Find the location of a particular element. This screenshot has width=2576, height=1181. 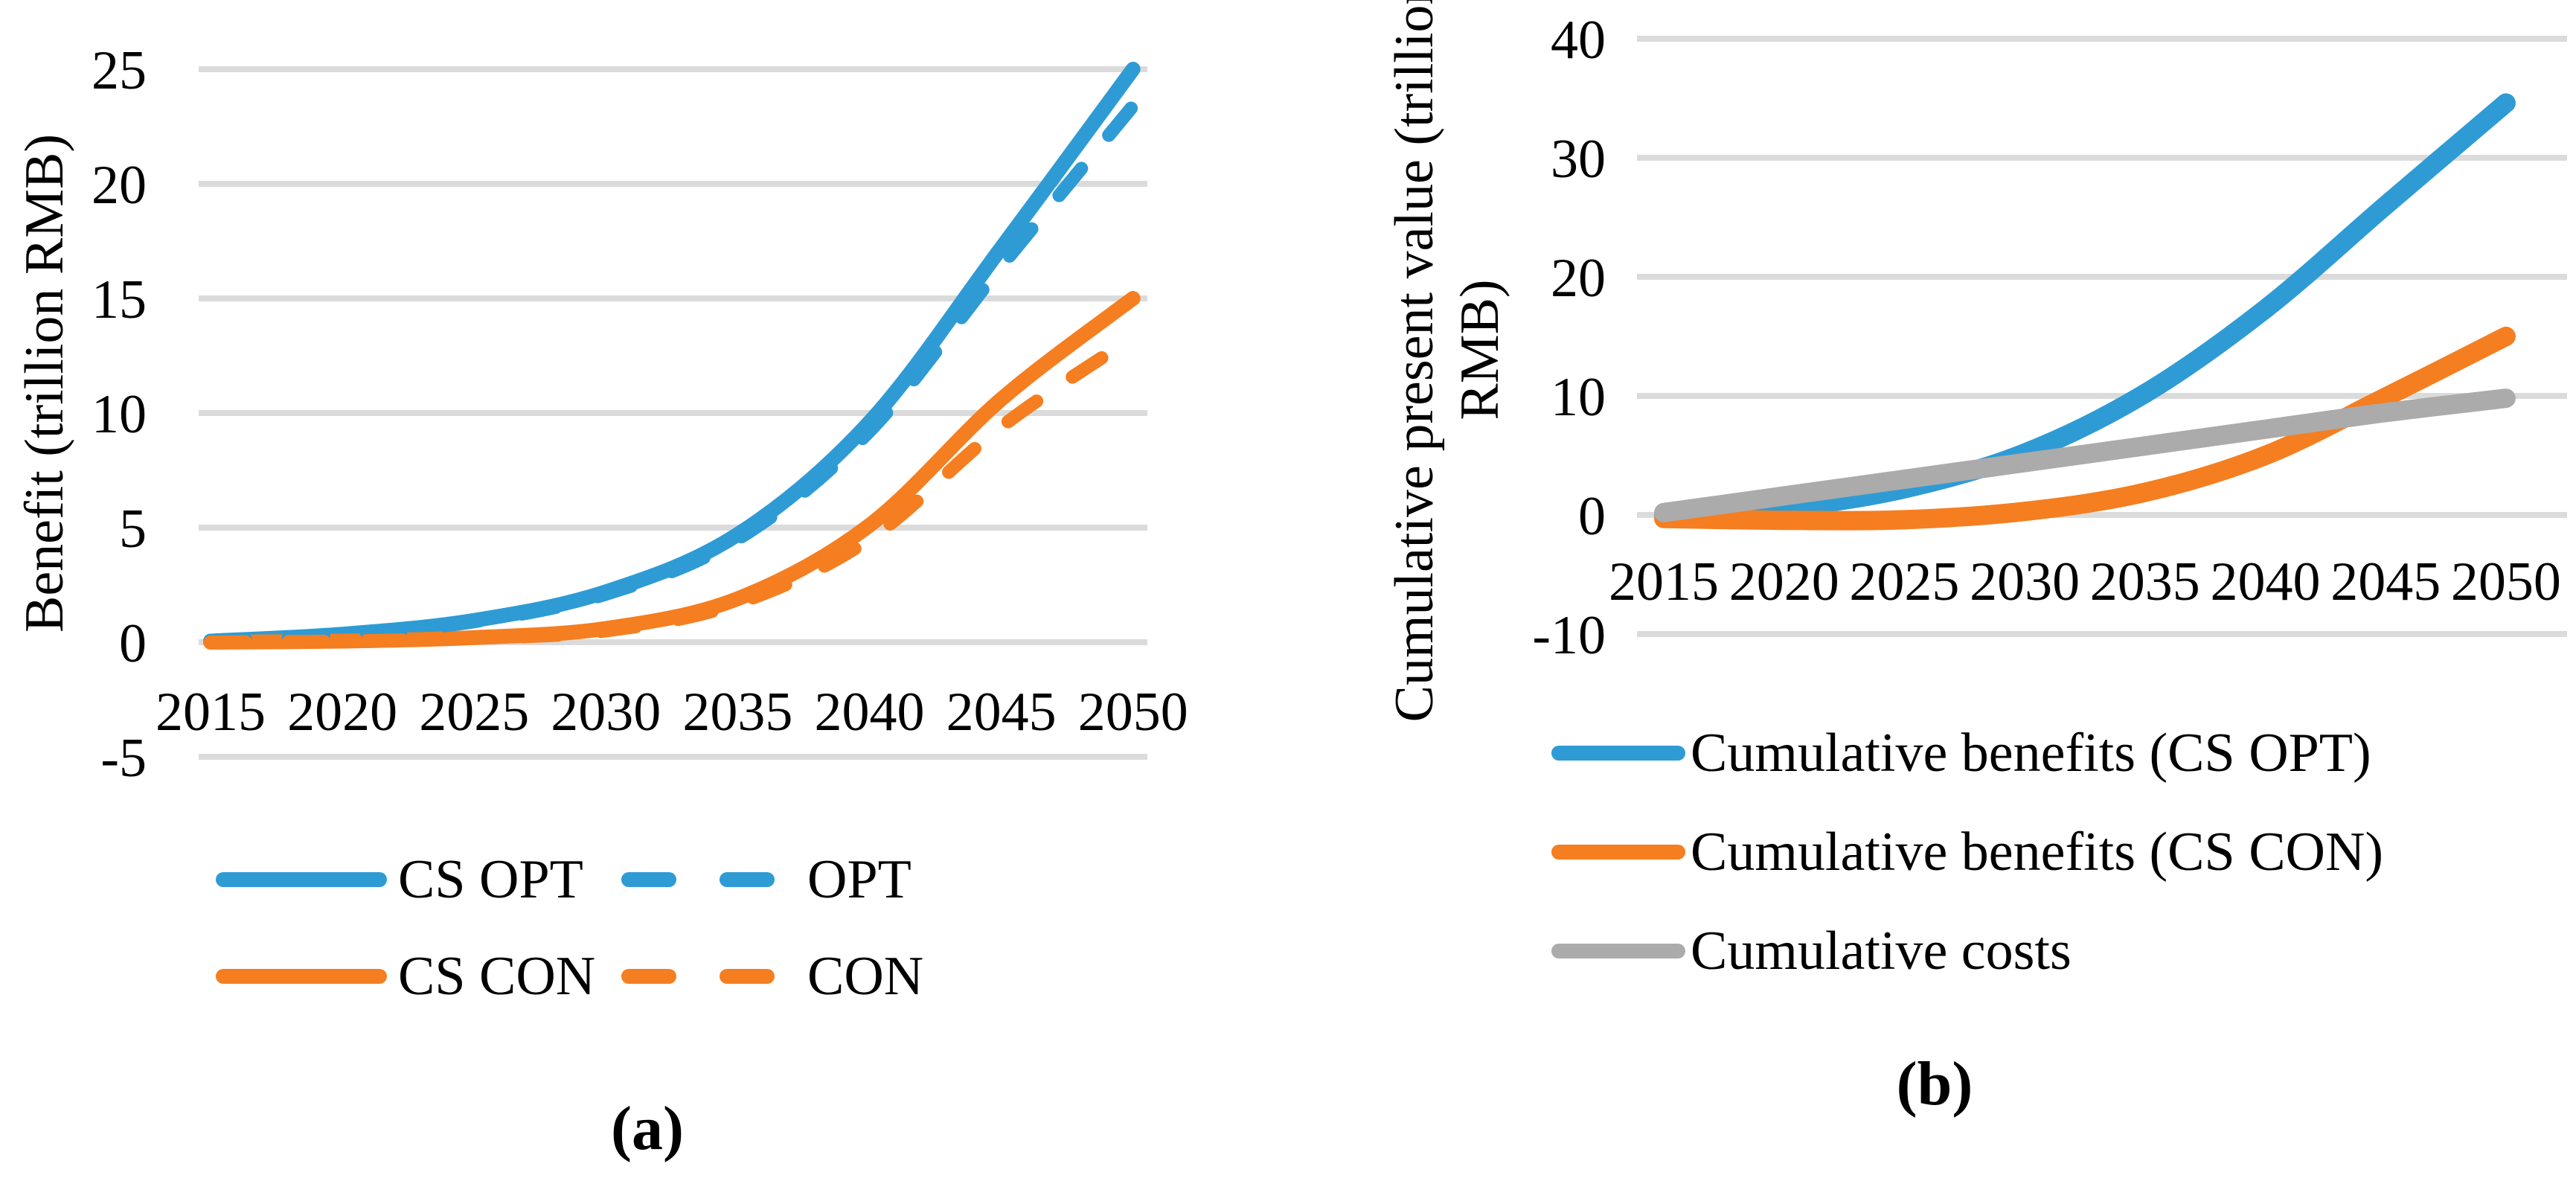

y-tick-label: 15 is located at coordinates (119, 299).